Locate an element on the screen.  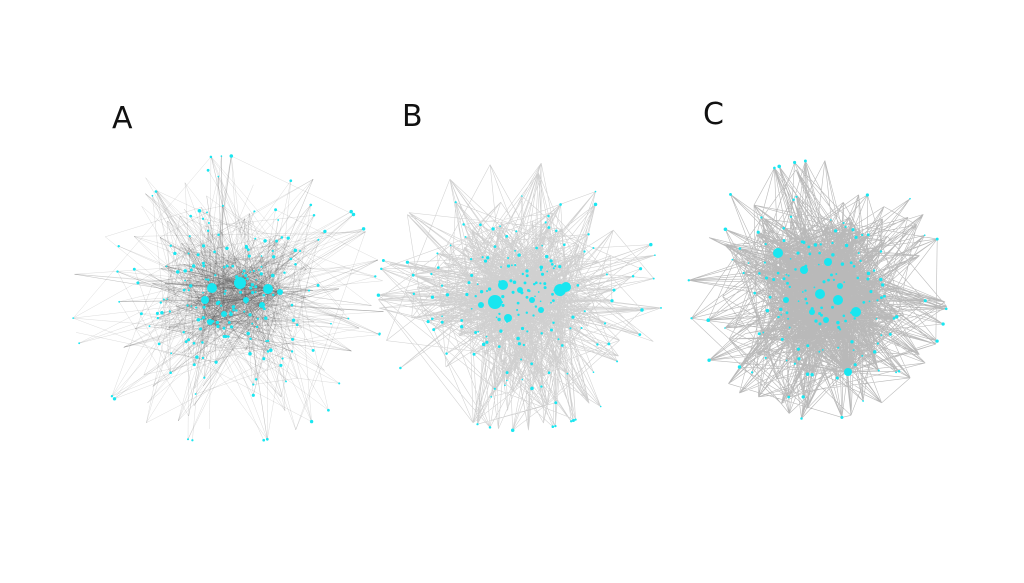
edge-group is located at coordinates (520, 296).